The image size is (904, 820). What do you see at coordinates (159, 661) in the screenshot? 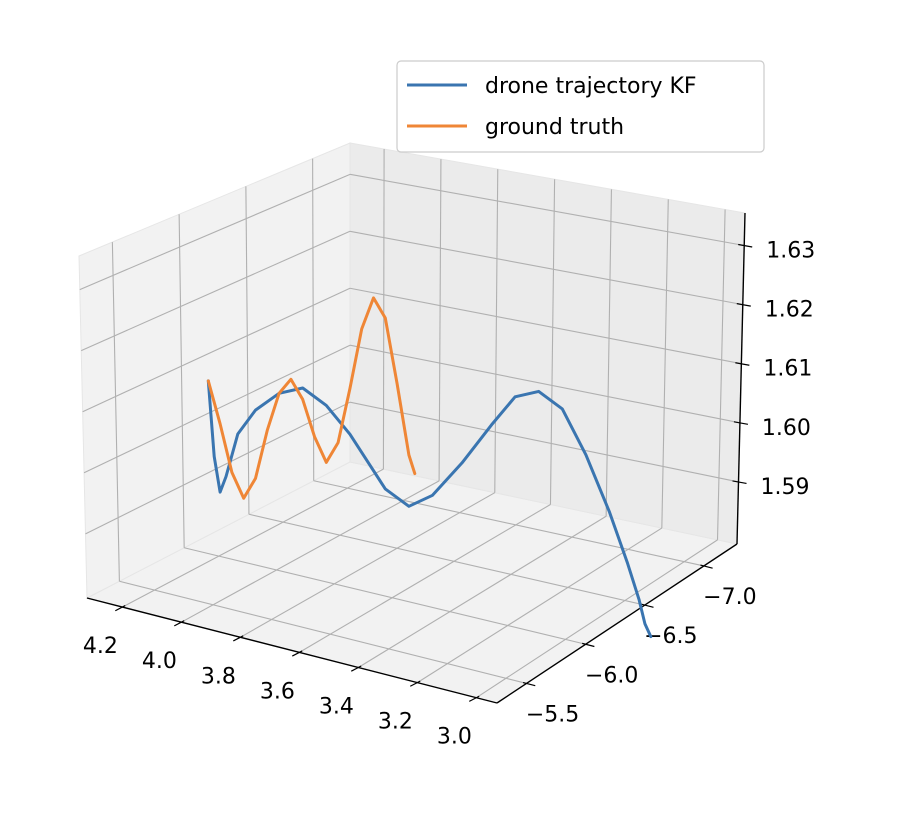
I see `x-tick-label: 4.0` at bounding box center [159, 661].